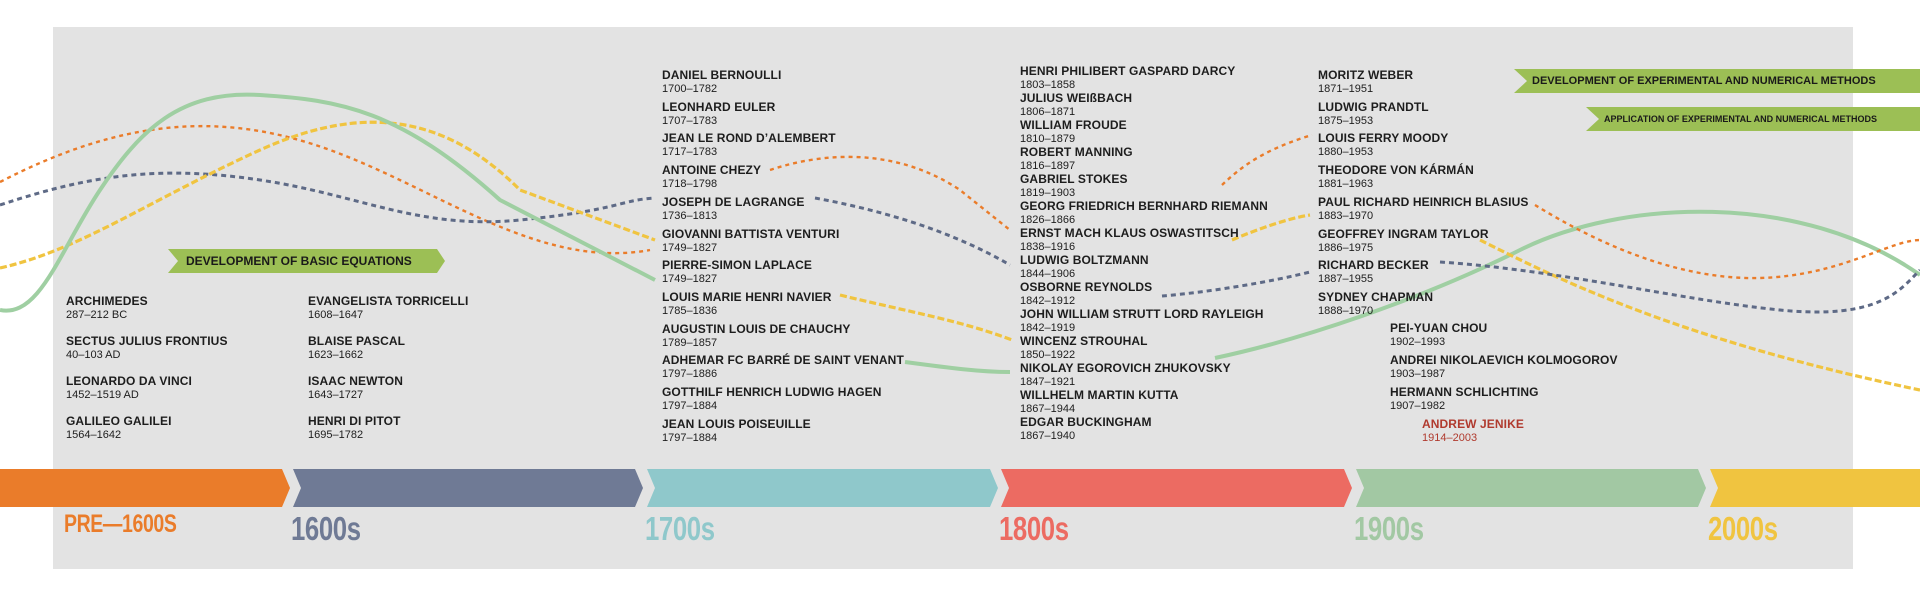 The width and height of the screenshot is (1920, 600). Describe the element at coordinates (1375, 304) in the screenshot. I see `person-entry: SYDNEY CHAPMAN 1888–1970` at that location.